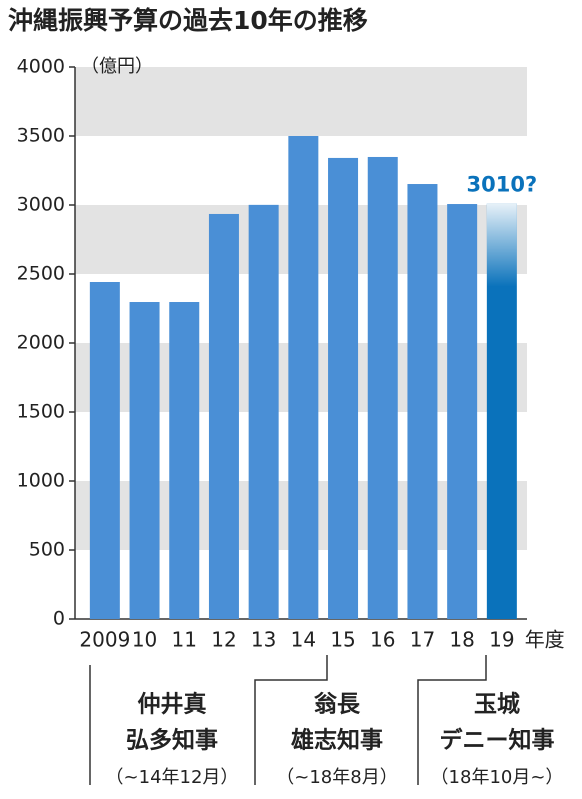 This screenshot has height=799, width=582. I want to click on x-tick-label: 12, so click(223, 640).